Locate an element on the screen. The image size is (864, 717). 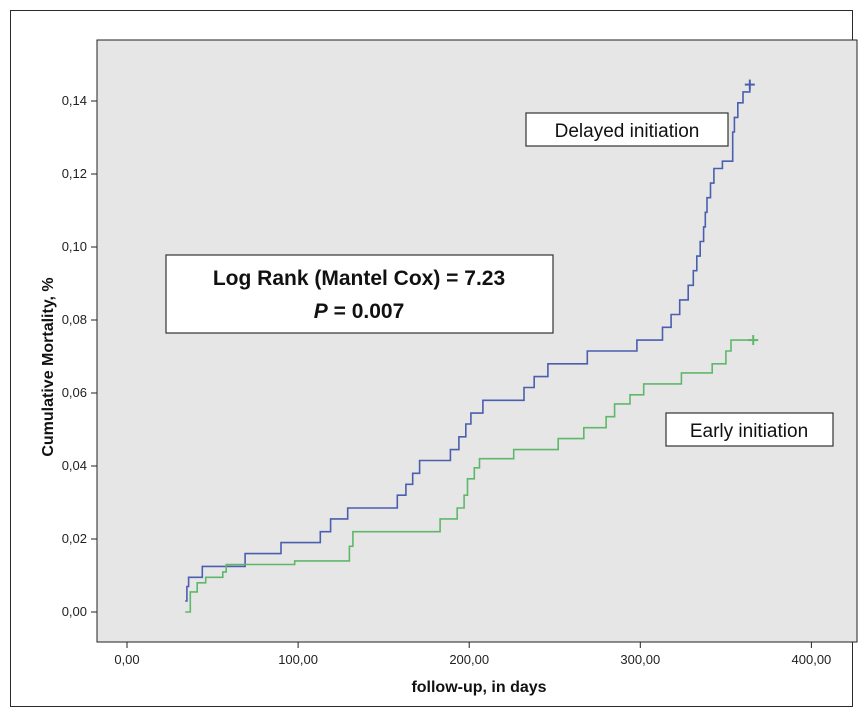
delayed-initiation-label-box is located at coordinates (627, 129).